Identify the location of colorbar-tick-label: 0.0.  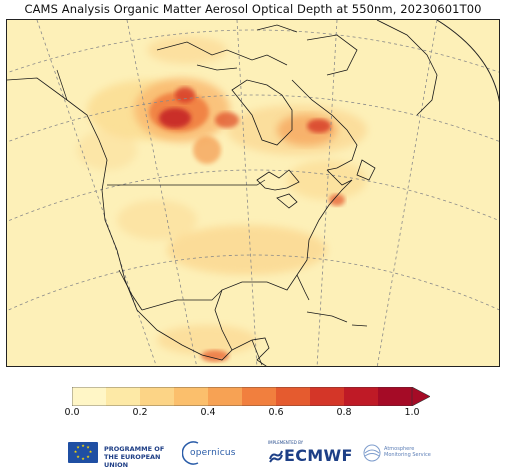
(72, 412).